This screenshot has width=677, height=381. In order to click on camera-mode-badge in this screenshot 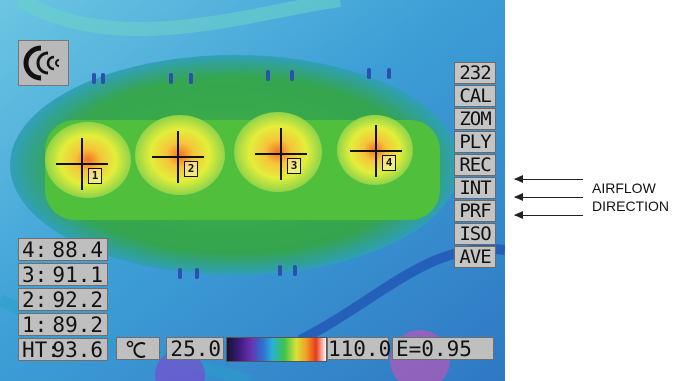, I will do `click(43, 63)`.